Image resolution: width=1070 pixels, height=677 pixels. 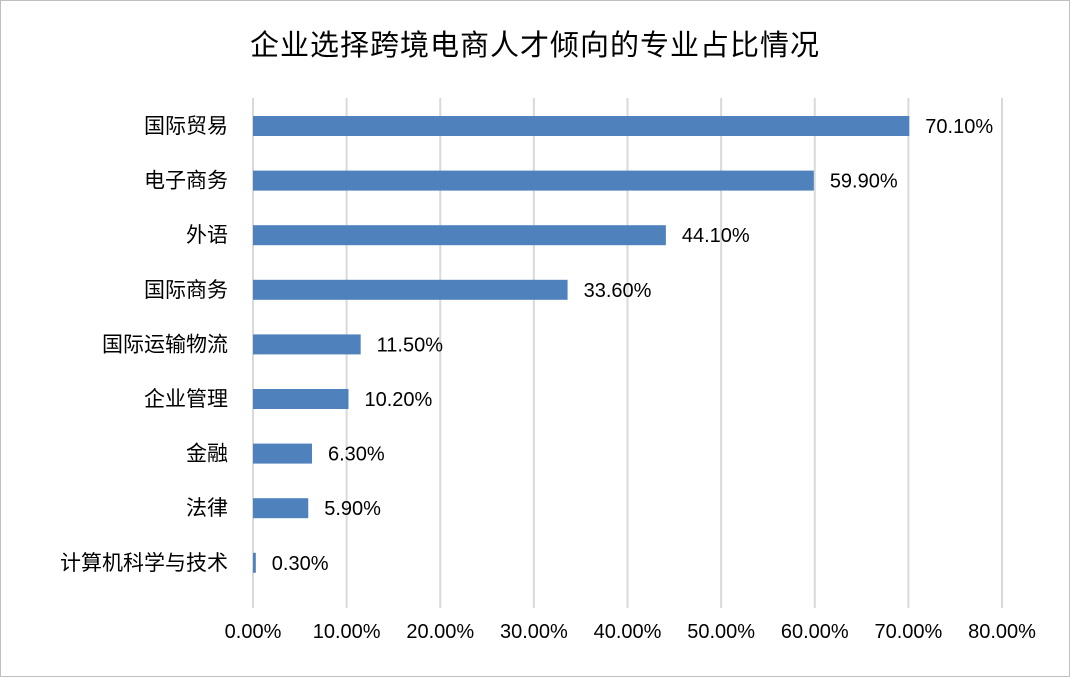 I want to click on data-label: 0.30%, so click(x=300, y=564).